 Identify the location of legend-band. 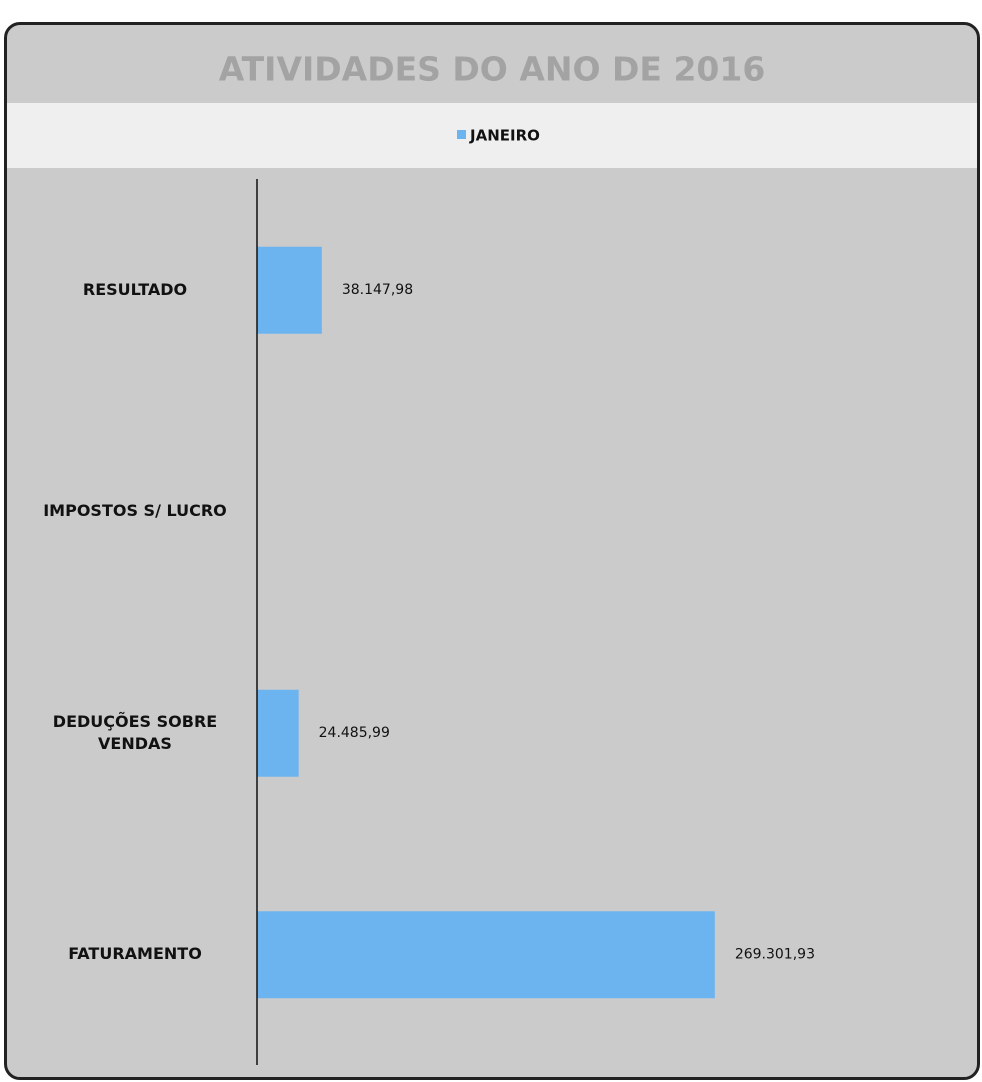
(492, 135).